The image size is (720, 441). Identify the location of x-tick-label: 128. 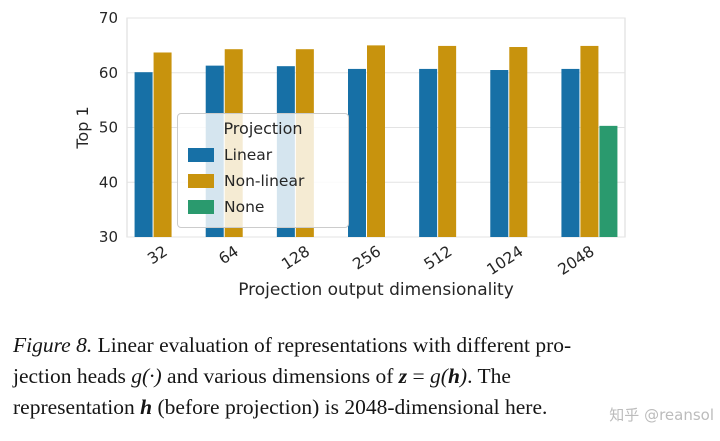
(295, 257).